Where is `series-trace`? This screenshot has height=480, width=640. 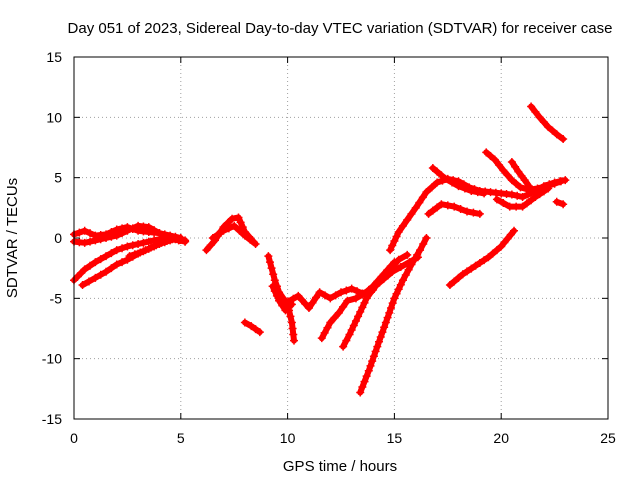
series-trace is located at coordinates (481, 258).